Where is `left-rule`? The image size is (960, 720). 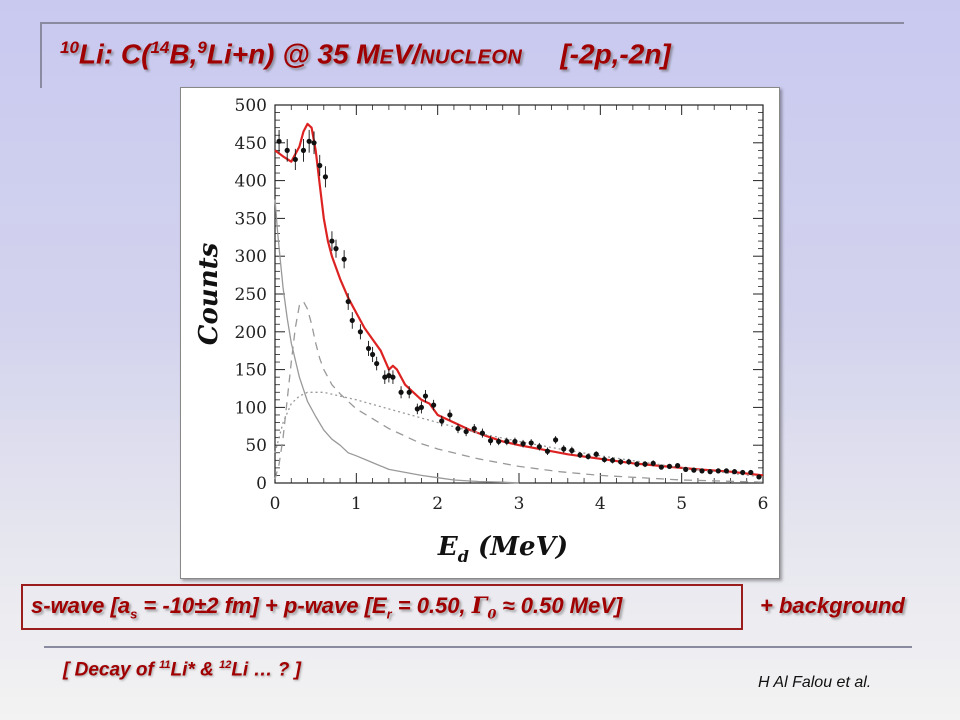
left-rule is located at coordinates (41, 55).